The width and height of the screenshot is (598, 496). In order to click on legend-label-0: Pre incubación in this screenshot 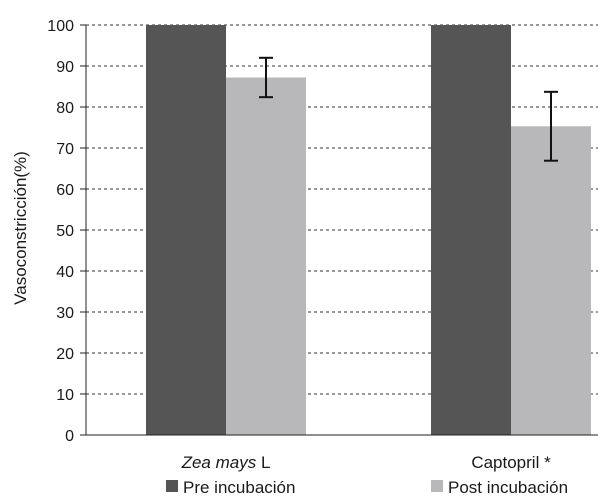, I will do `click(239, 487)`.